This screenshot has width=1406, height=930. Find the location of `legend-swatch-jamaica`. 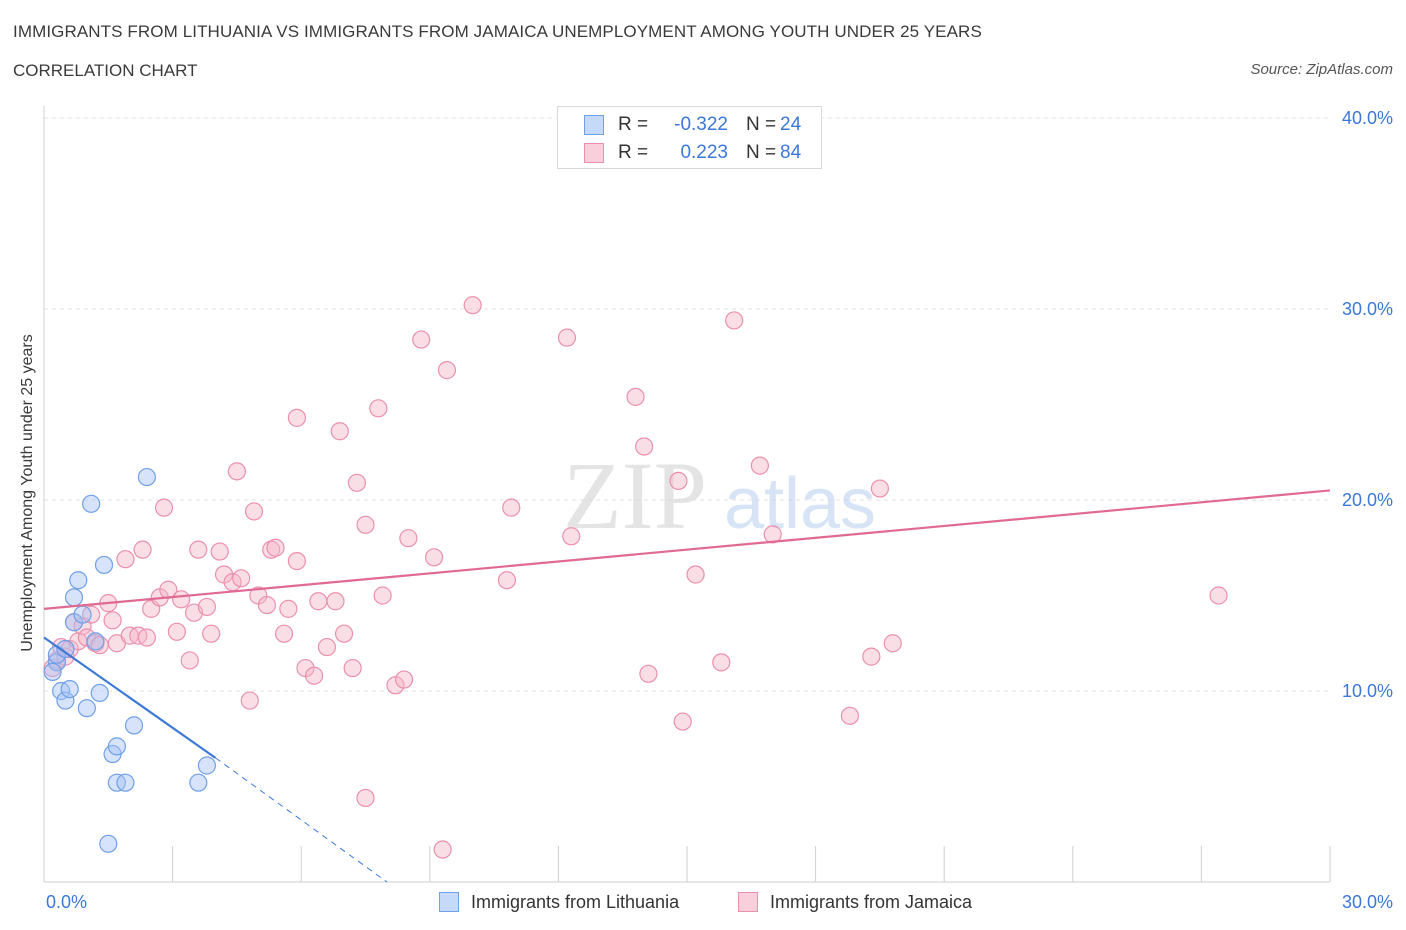

legend-swatch-jamaica is located at coordinates (594, 153).